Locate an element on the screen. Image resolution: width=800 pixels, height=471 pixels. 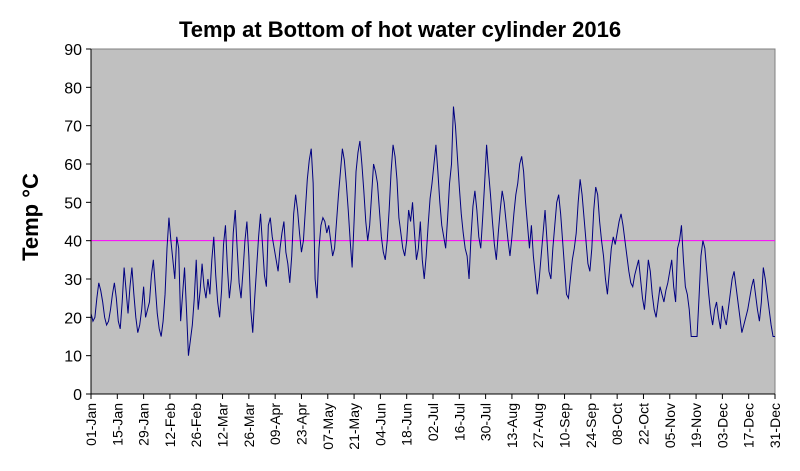
y-tick-label: 0 is located at coordinates (77, 395).